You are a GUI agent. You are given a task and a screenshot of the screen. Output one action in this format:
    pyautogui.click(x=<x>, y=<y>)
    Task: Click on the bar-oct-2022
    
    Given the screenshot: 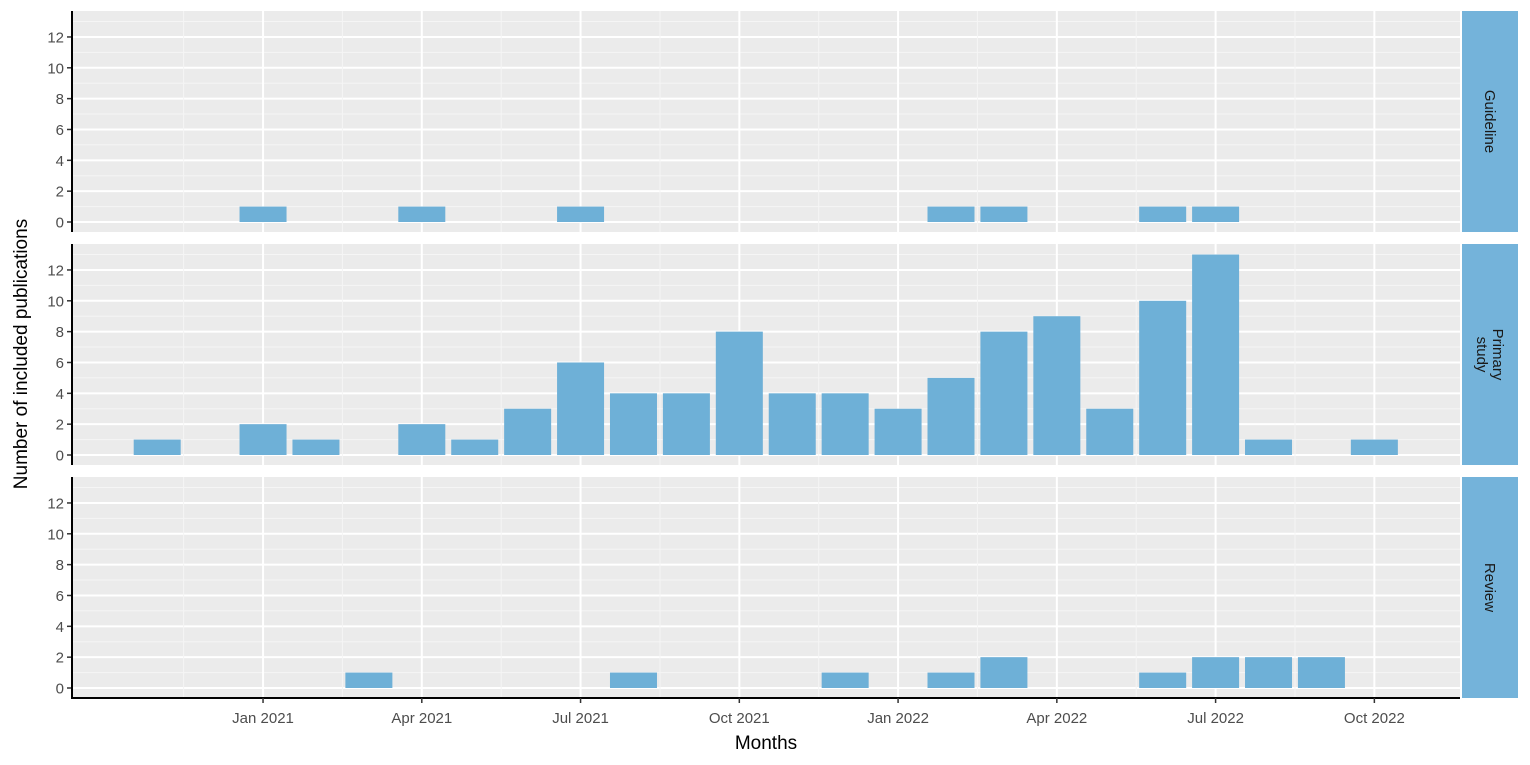 What is the action you would take?
    pyautogui.click(x=1374, y=447)
    